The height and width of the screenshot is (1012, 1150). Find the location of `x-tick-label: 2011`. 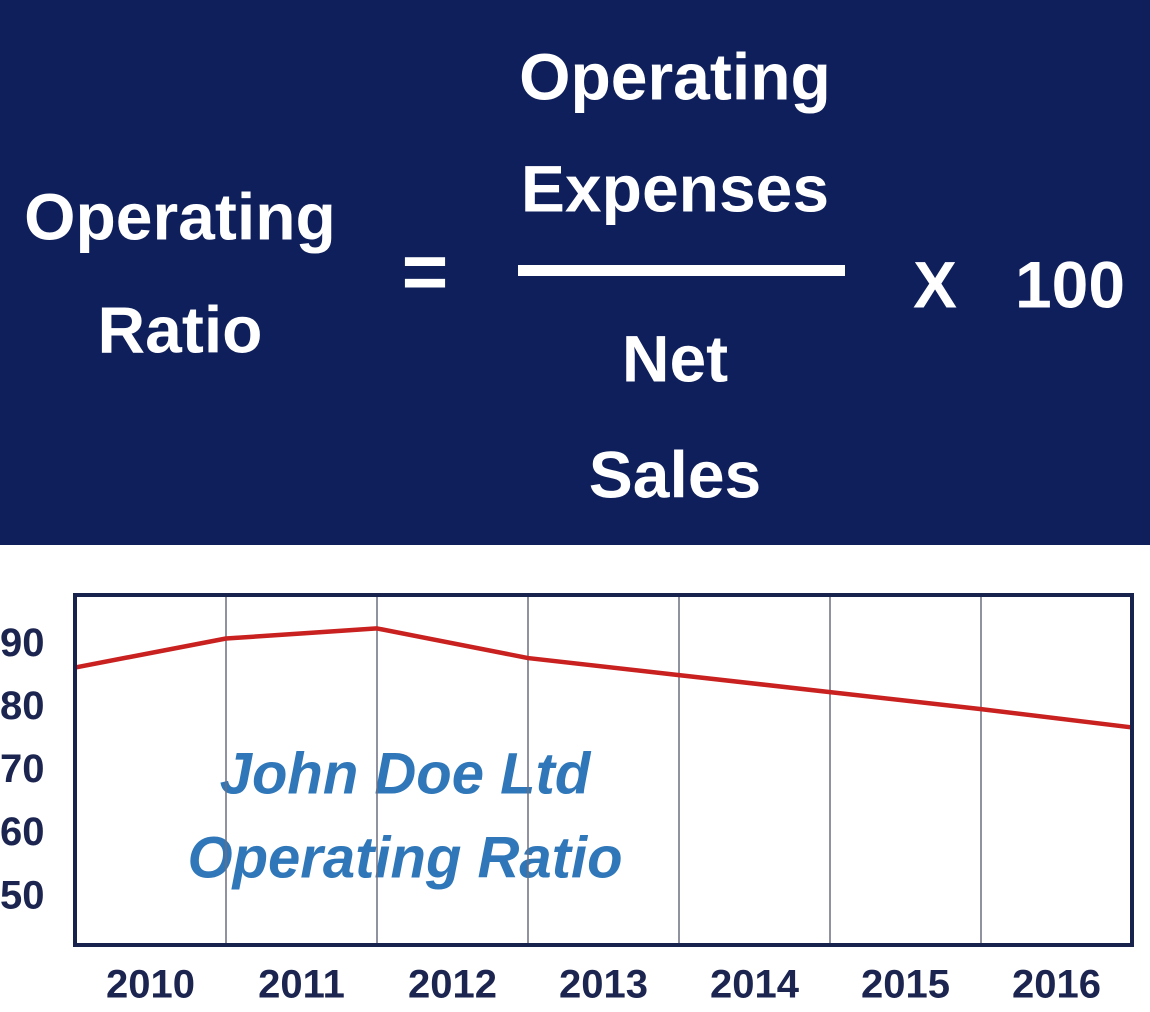

x-tick-label: 2011 is located at coordinates (301, 985).